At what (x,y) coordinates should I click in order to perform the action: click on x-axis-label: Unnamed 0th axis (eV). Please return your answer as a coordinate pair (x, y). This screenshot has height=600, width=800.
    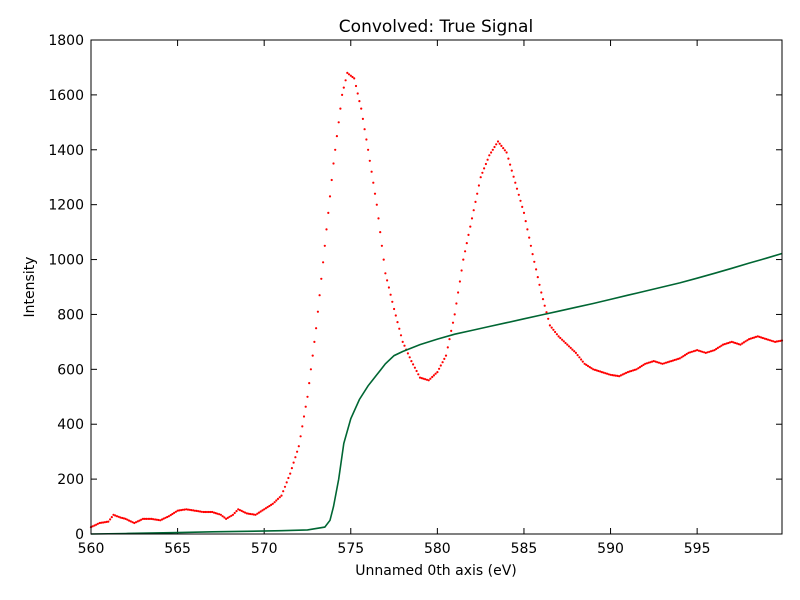
    Looking at the image, I should click on (436, 571).